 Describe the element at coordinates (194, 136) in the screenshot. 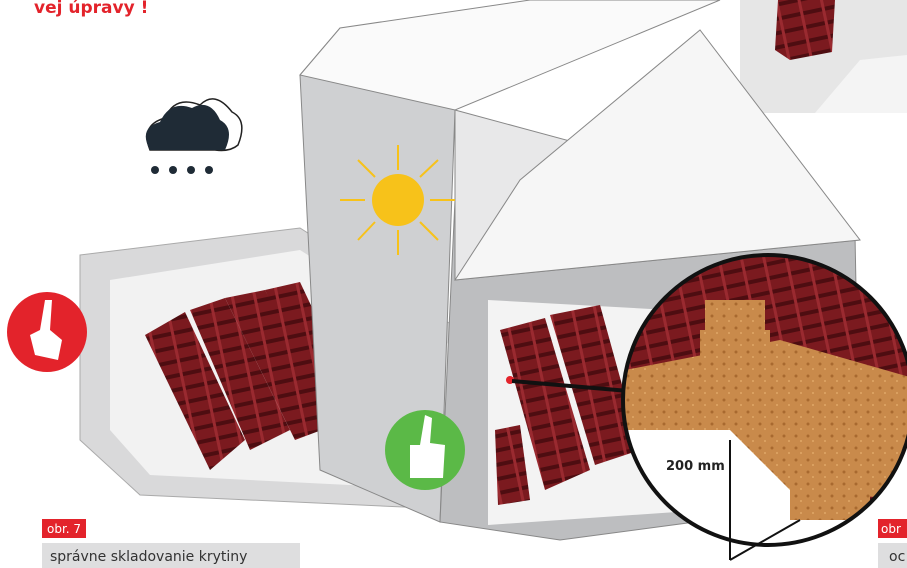

I see `rain-cloud-icon` at that location.